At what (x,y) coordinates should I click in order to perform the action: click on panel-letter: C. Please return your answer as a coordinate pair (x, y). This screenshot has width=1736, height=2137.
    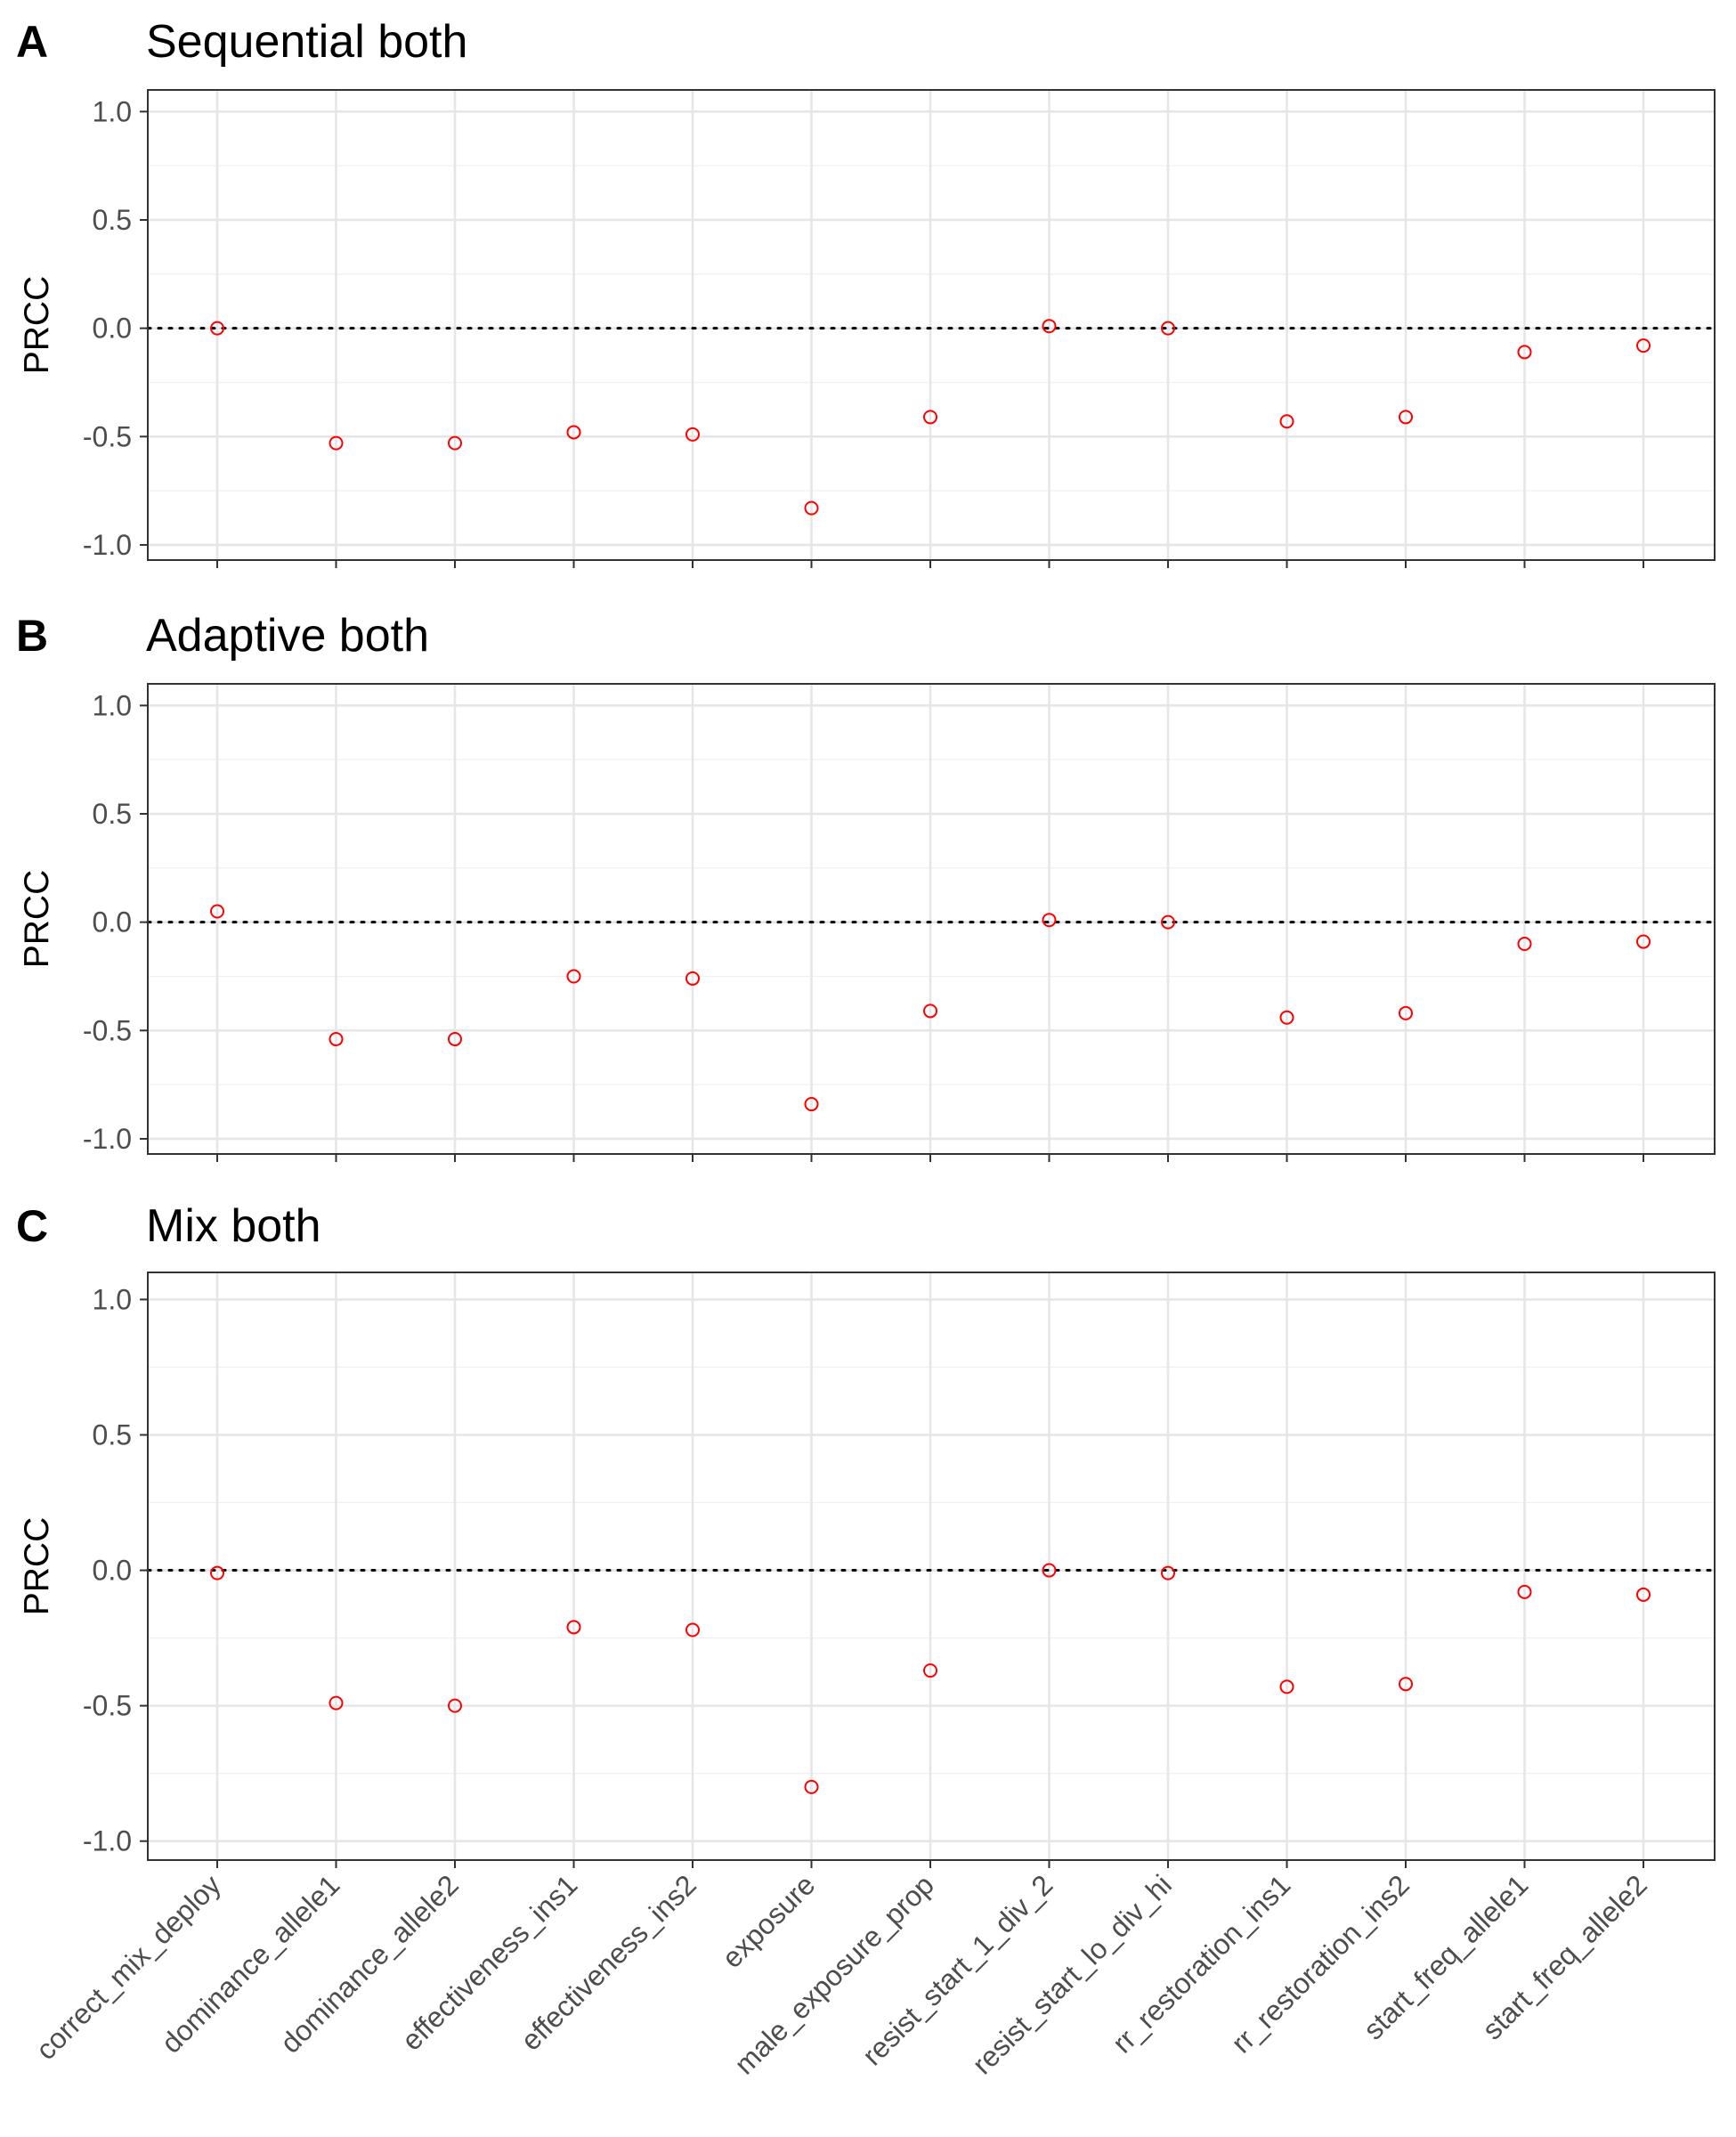
    Looking at the image, I should click on (32, 1226).